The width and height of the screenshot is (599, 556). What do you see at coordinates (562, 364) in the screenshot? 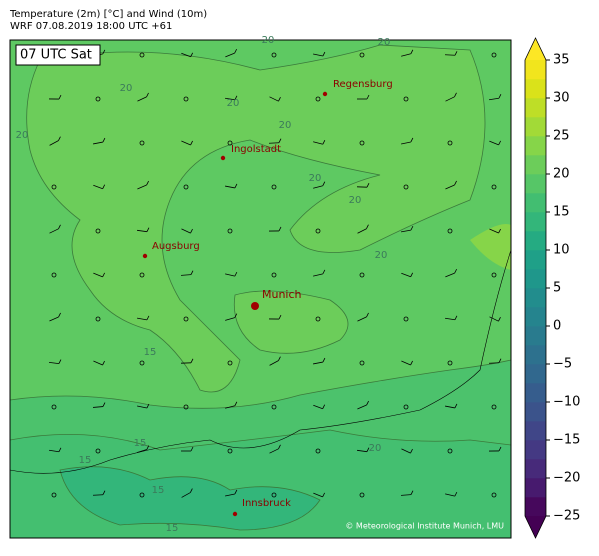
I see `colorbar-tick-label: −5` at bounding box center [562, 364].